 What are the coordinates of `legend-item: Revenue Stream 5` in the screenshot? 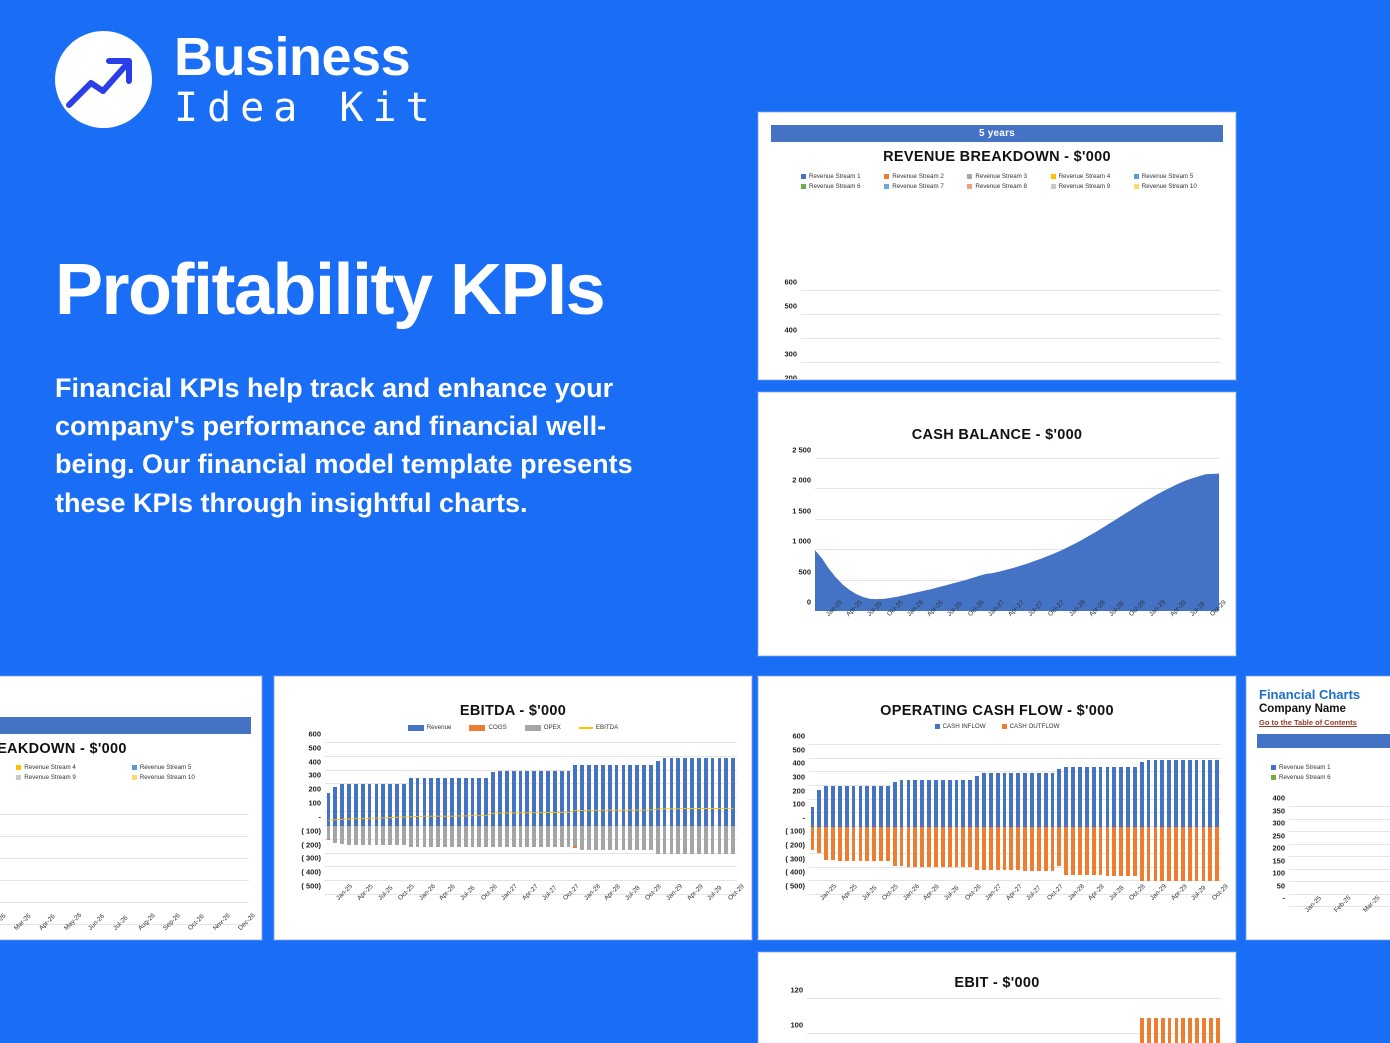 It's located at (188, 767).